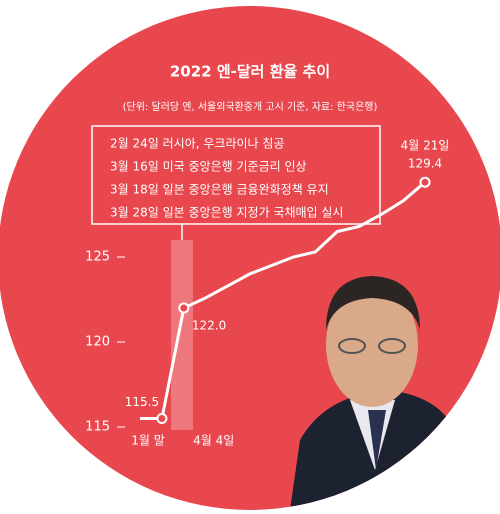  What do you see at coordinates (197, 144) in the screenshot?
I see `annotation-line: 2월 24일 러시아, 우크라이나 침공` at bounding box center [197, 144].